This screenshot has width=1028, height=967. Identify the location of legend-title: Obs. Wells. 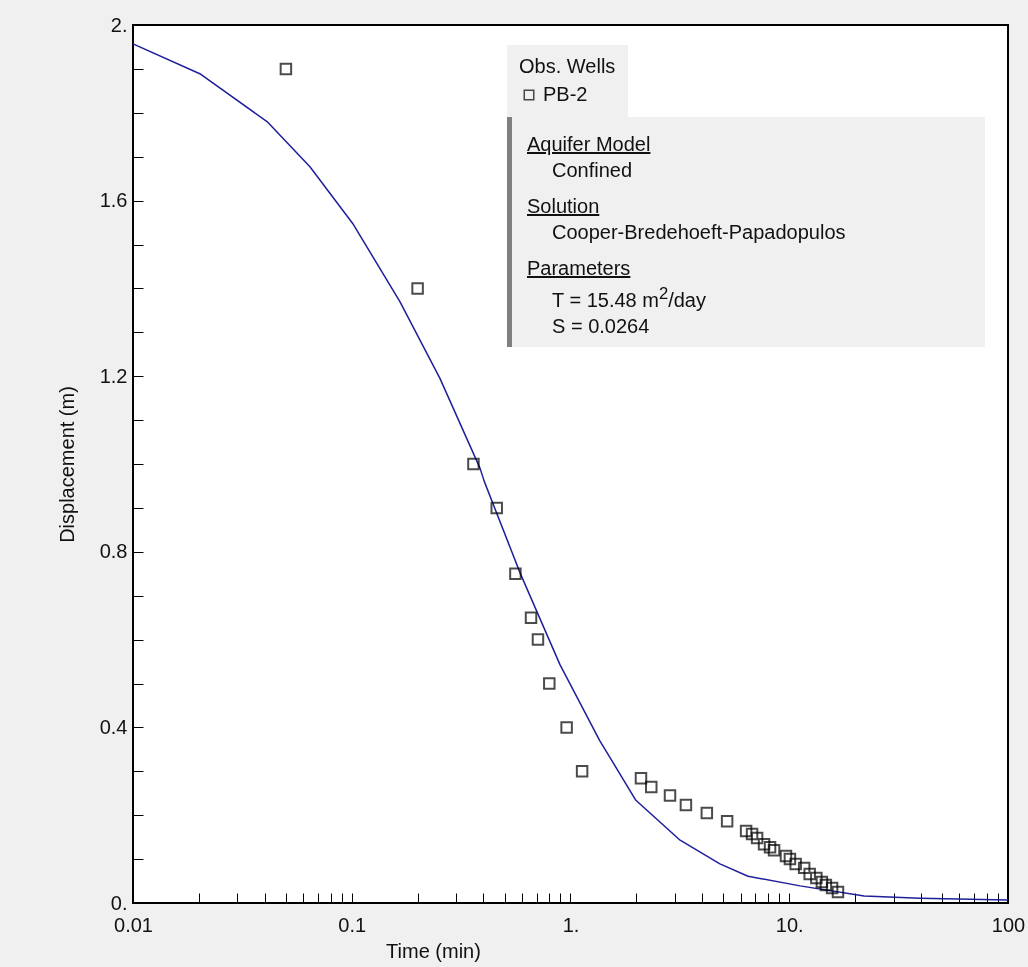
(567, 66).